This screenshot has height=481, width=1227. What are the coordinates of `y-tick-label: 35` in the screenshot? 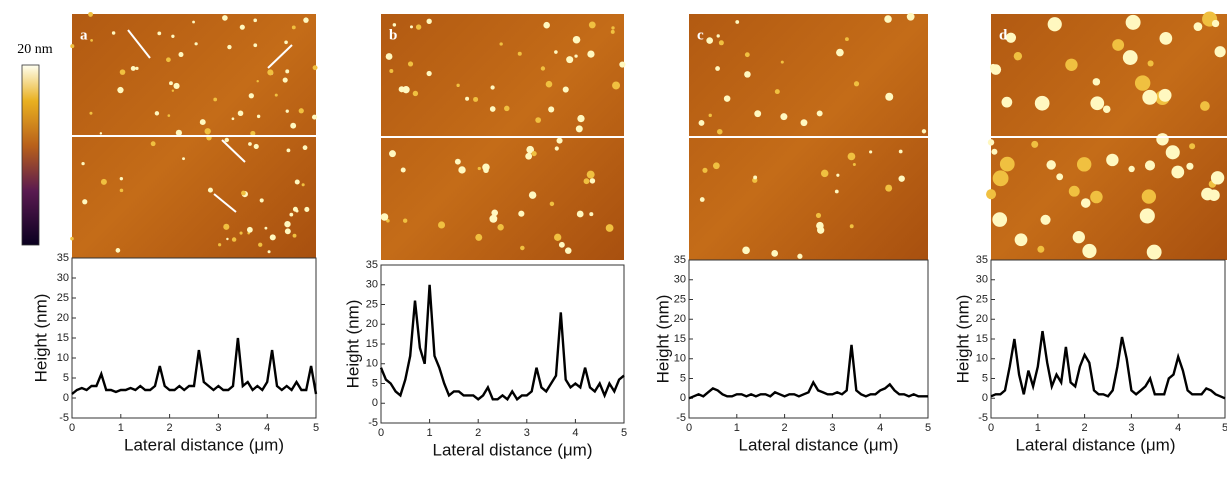 It's located at (372, 265).